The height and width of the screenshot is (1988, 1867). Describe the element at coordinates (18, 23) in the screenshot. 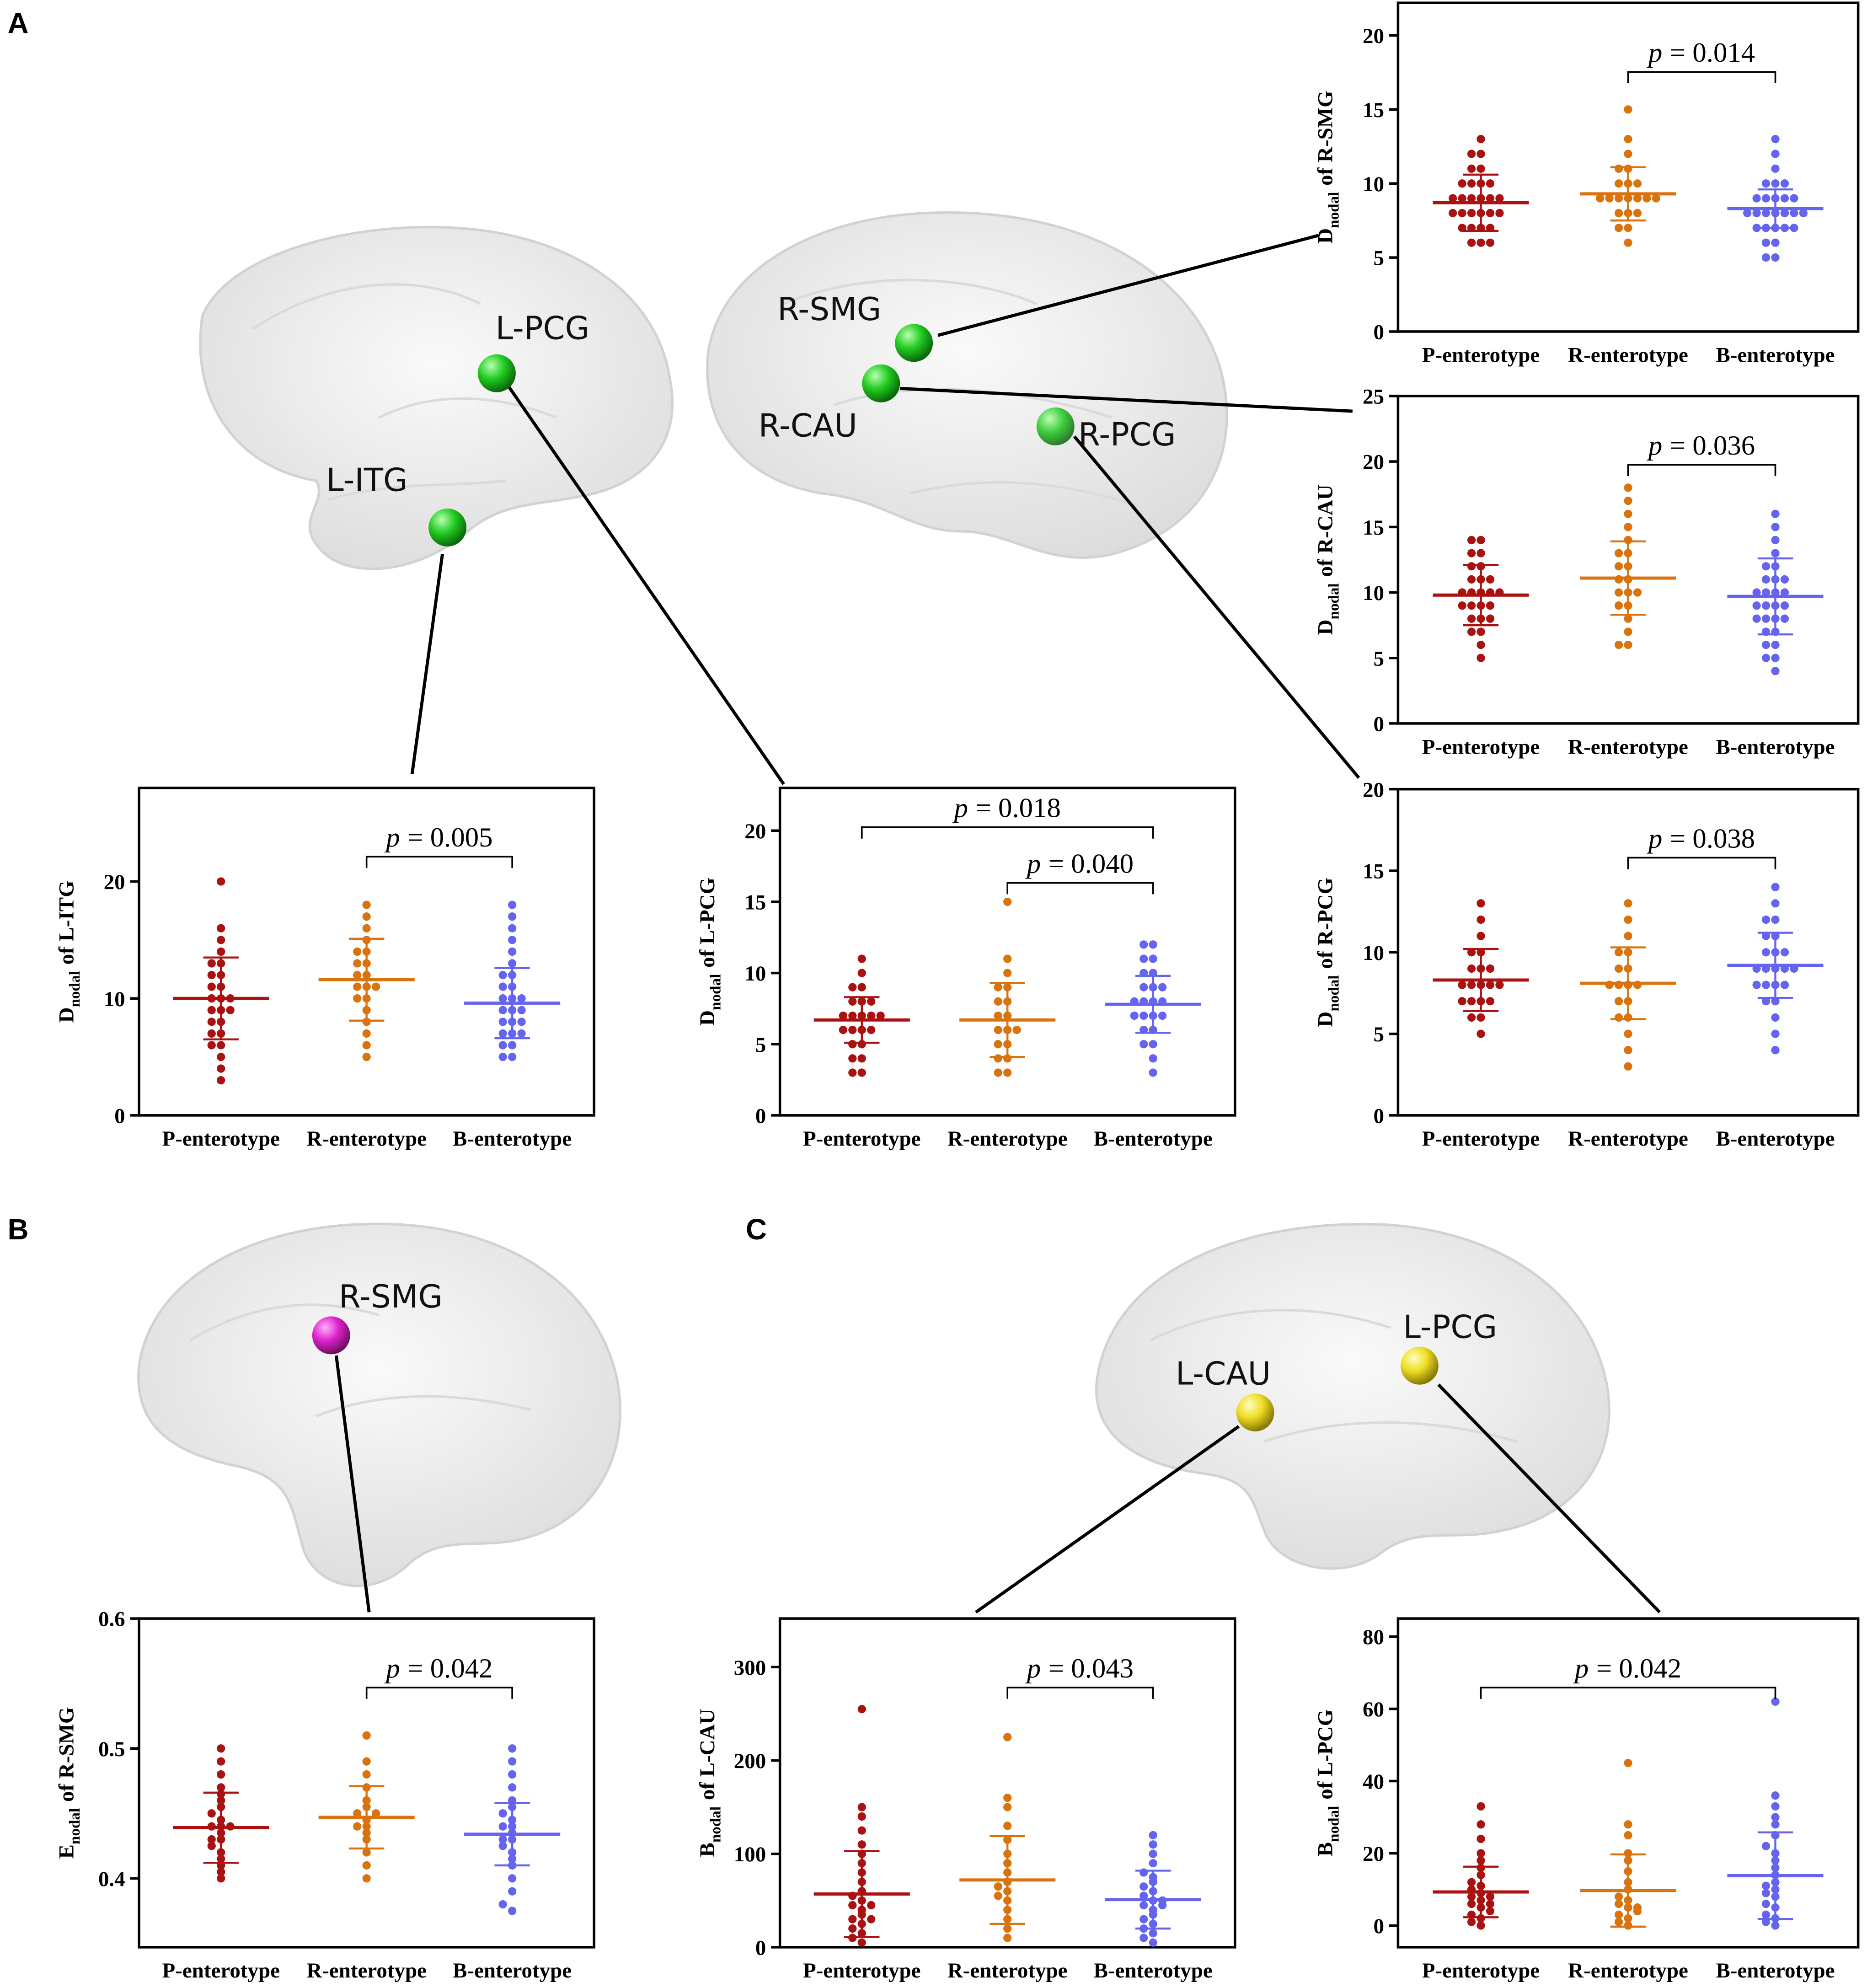

I see `panel-label: A` at that location.